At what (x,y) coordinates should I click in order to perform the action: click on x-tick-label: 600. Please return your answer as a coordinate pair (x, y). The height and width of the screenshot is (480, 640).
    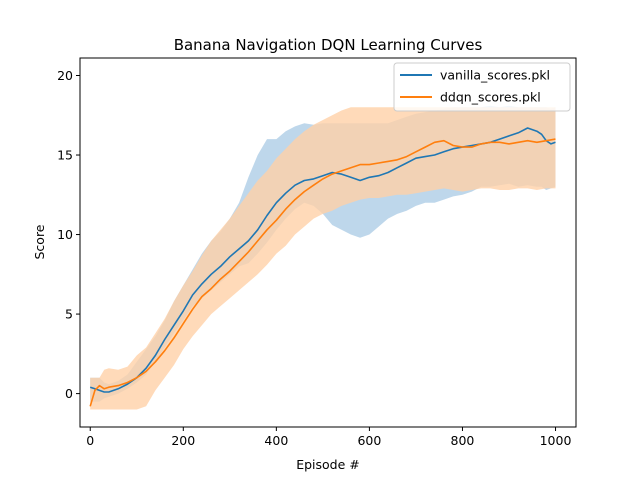
    Looking at the image, I should click on (369, 440).